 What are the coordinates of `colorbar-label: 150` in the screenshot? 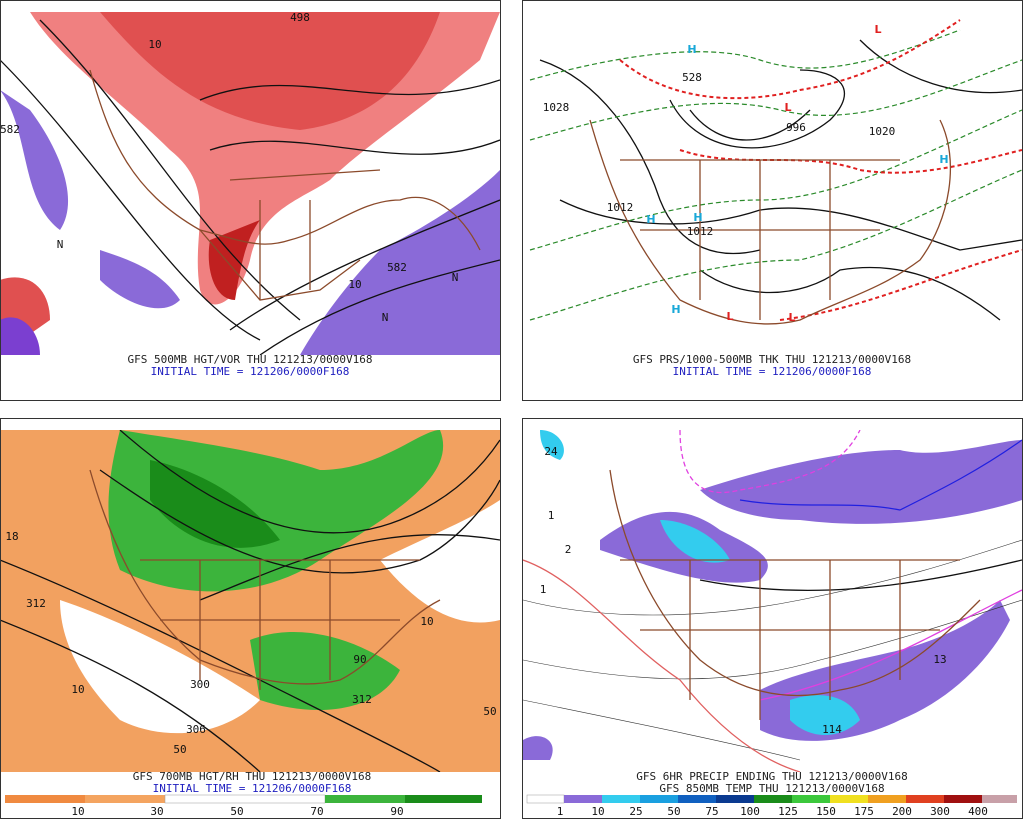 It's located at (826, 811).